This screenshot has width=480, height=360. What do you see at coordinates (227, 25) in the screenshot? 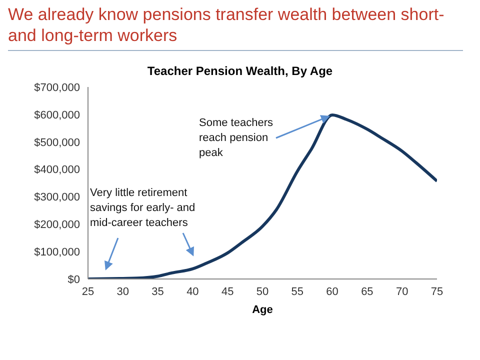
I see `chart-title: We already know pensions transfer wealth between short- and long-term workers` at bounding box center [227, 25].